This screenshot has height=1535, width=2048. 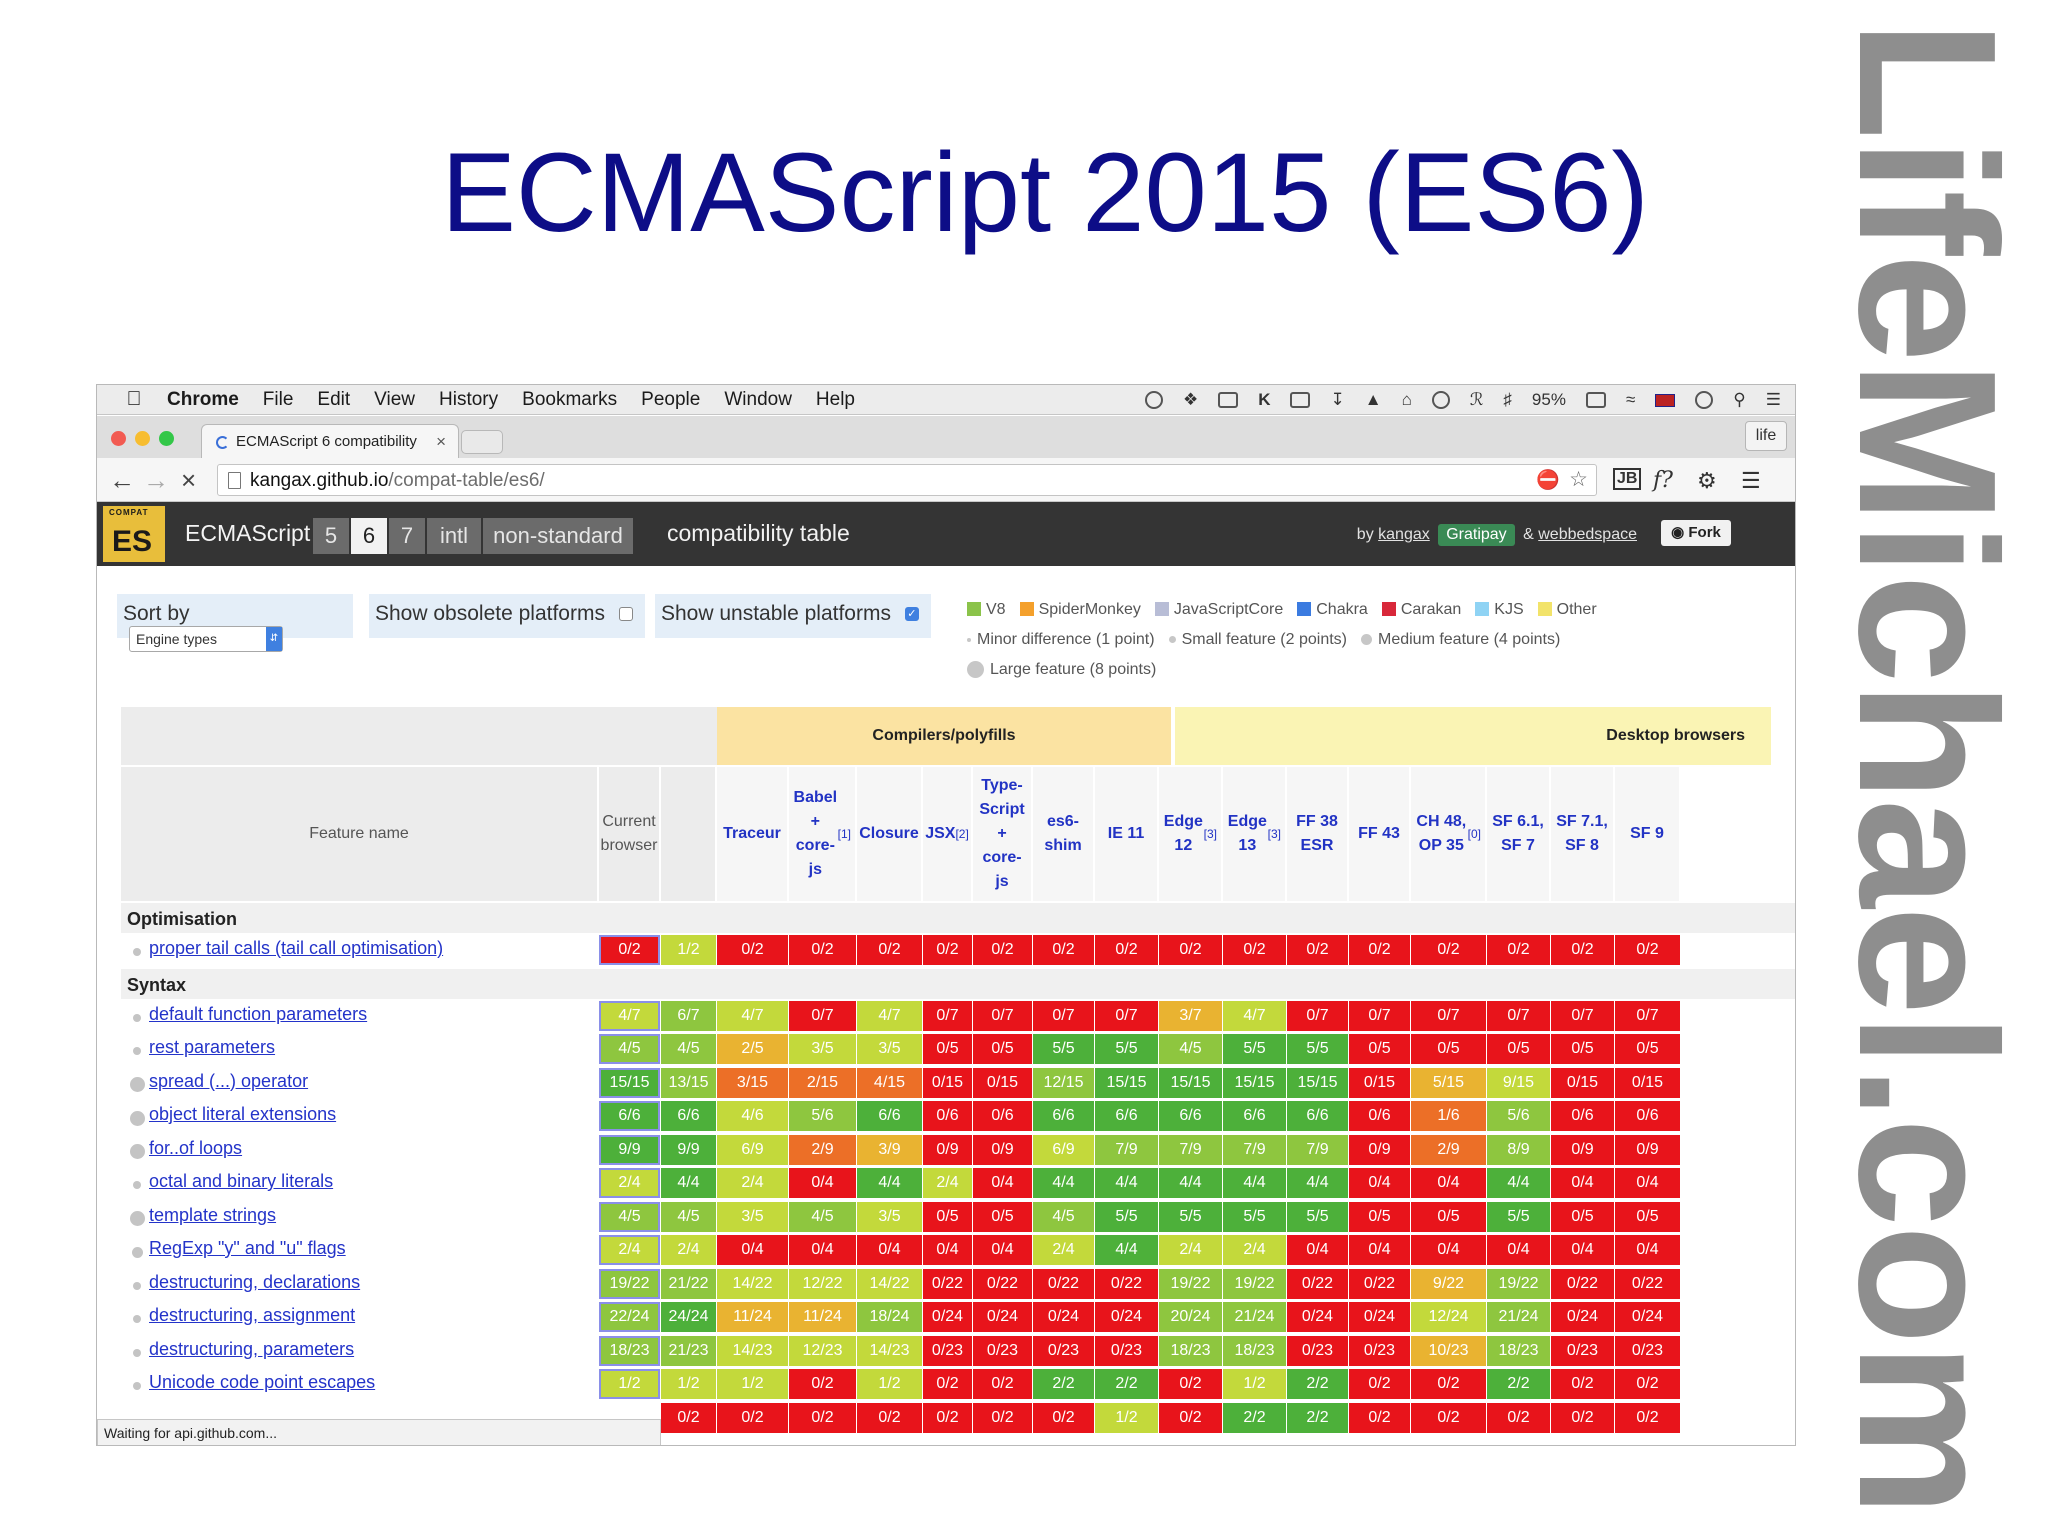 I want to click on column-header: SF 9, so click(x=1647, y=834).